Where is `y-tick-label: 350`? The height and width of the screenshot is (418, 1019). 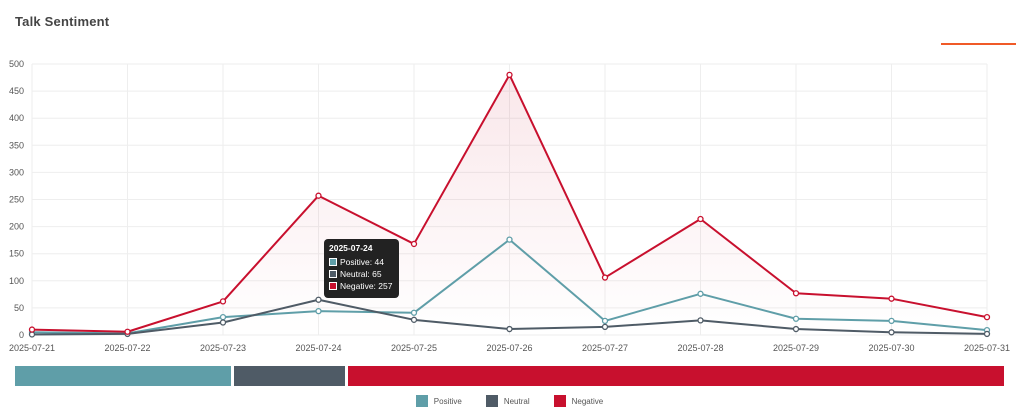 y-tick-label: 350 is located at coordinates (16, 145).